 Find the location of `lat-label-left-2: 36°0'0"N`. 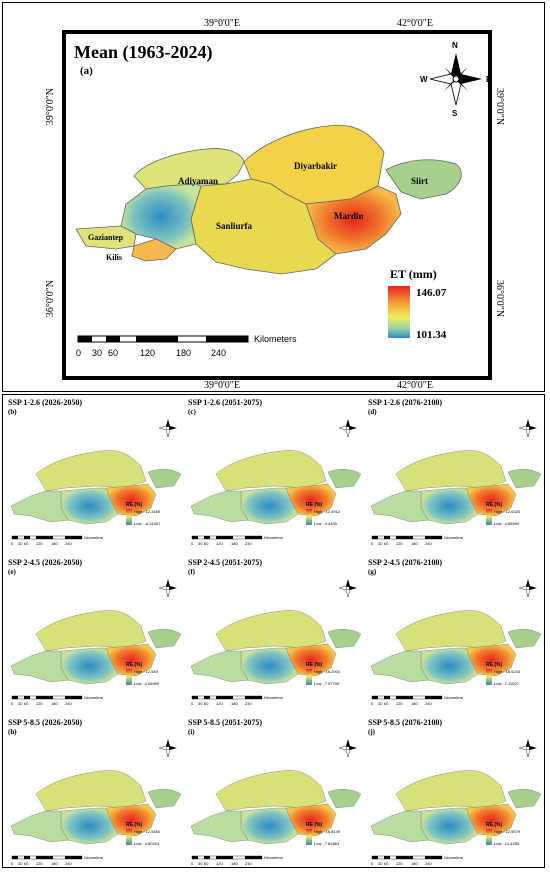

lat-label-left-2: 36°0'0"N is located at coordinates (50, 299).